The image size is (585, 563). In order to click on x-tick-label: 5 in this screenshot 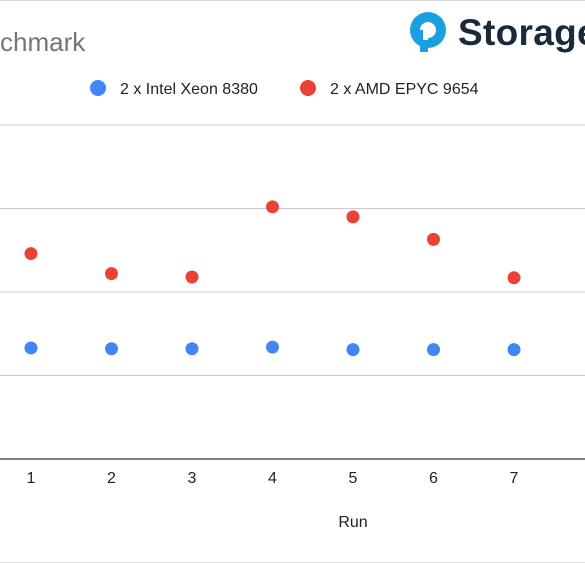, I will do `click(353, 478)`.